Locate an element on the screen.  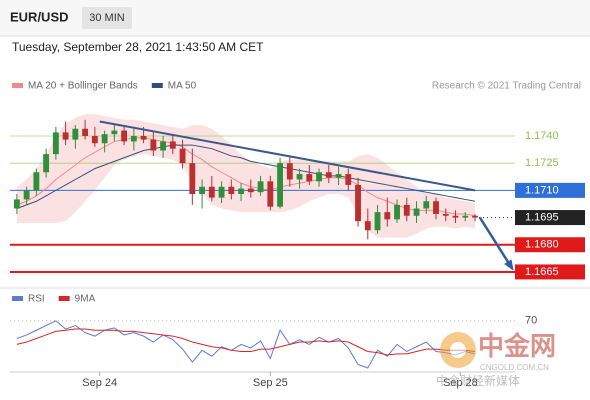
legend-label: MA 20 + Bollinger Bands is located at coordinates (83, 86).